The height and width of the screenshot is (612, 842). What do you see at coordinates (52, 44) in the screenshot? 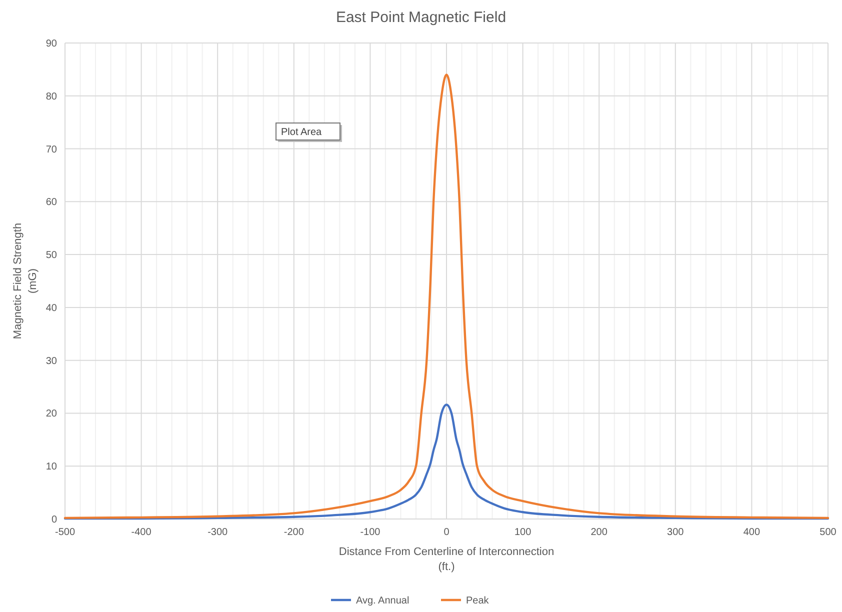
I see `y-tick-label: 90` at bounding box center [52, 44].